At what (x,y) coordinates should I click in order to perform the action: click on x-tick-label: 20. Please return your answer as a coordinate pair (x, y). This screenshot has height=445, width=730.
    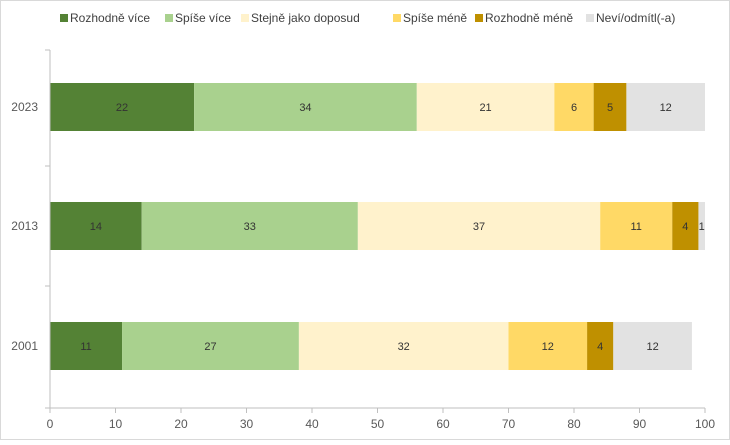
    Looking at the image, I should click on (181, 424).